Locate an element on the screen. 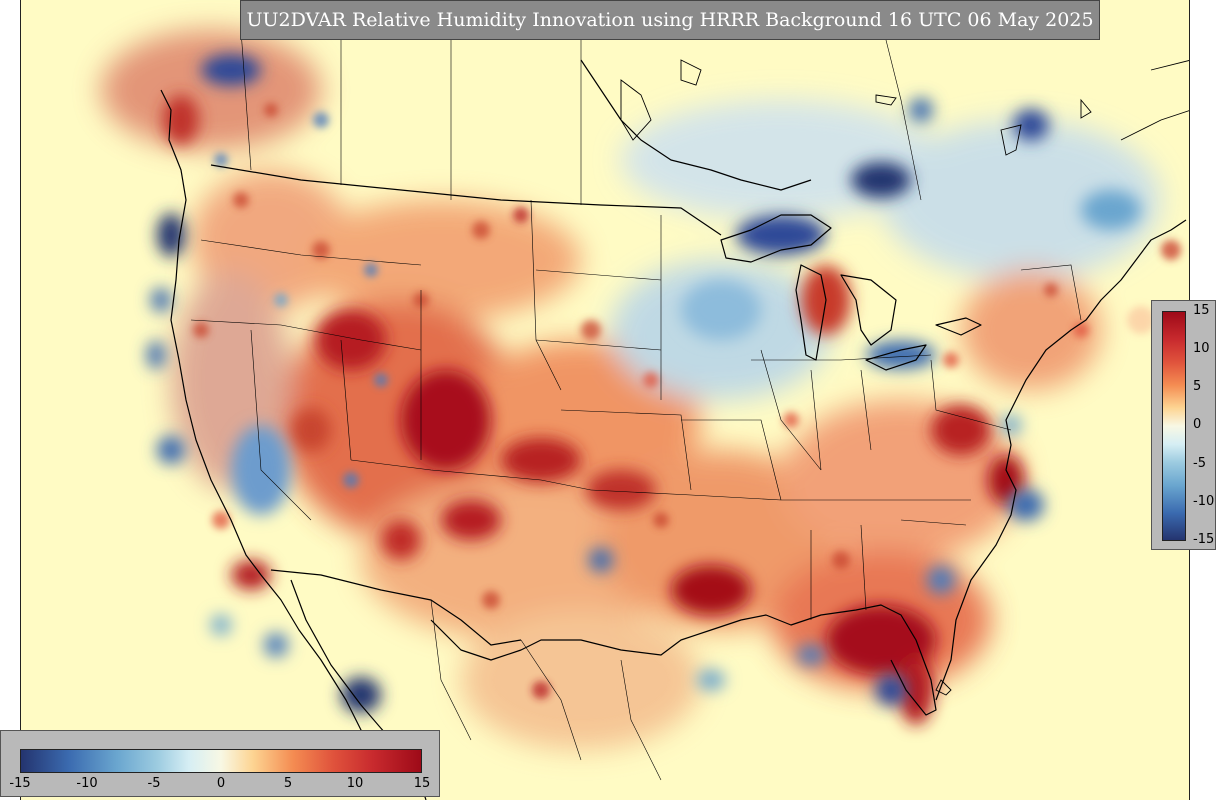  hudson-bay is located at coordinates (696, 125).